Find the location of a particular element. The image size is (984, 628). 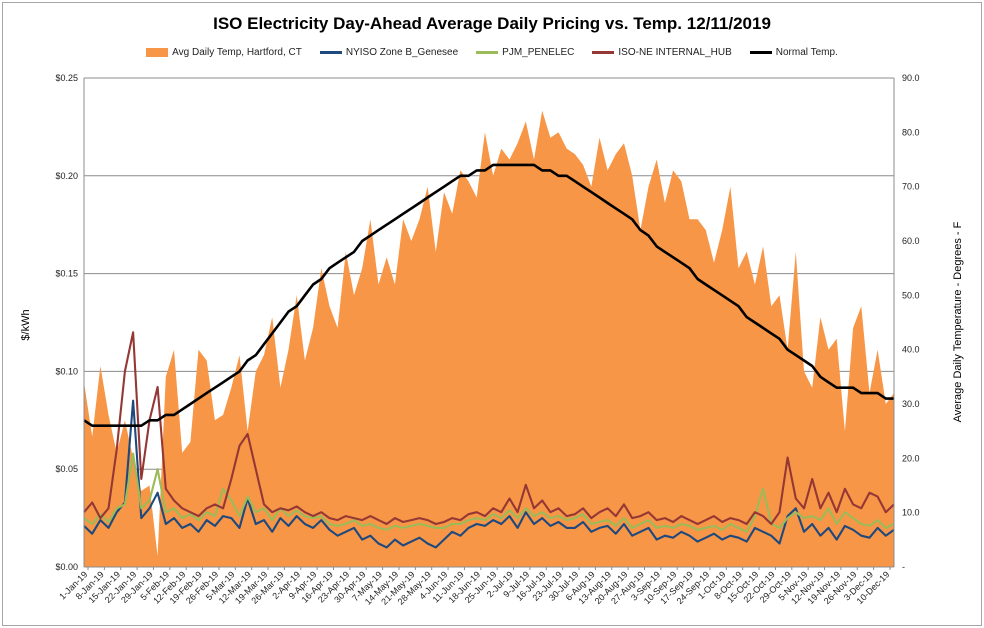

legend-label-isone: ISO-NE INTERNAL_HUB is located at coordinates (675, 52).